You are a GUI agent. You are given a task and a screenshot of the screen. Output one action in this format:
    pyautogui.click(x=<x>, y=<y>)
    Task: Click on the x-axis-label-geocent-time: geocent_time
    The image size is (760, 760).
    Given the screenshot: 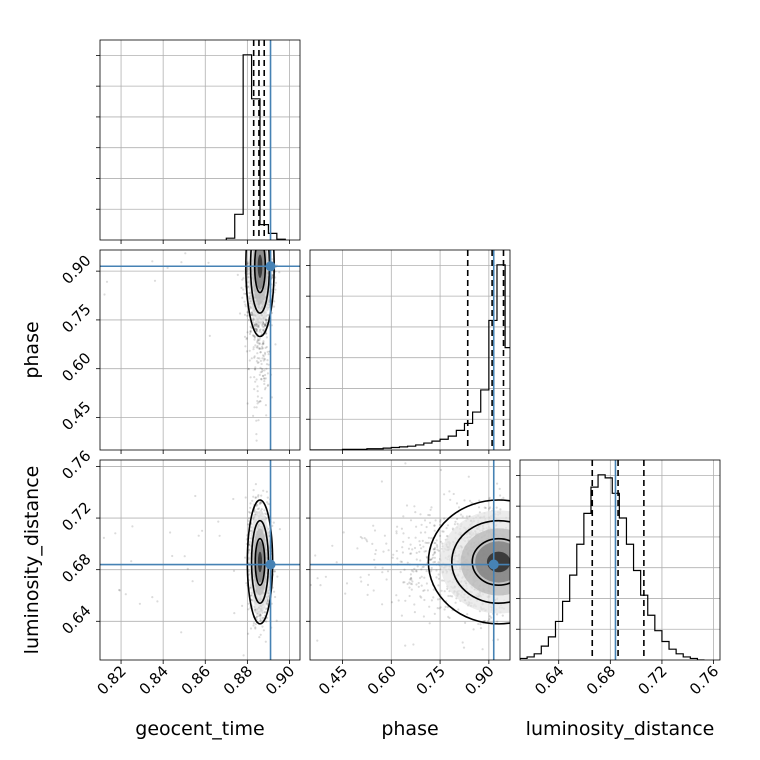 What is the action you would take?
    pyautogui.click(x=199, y=729)
    